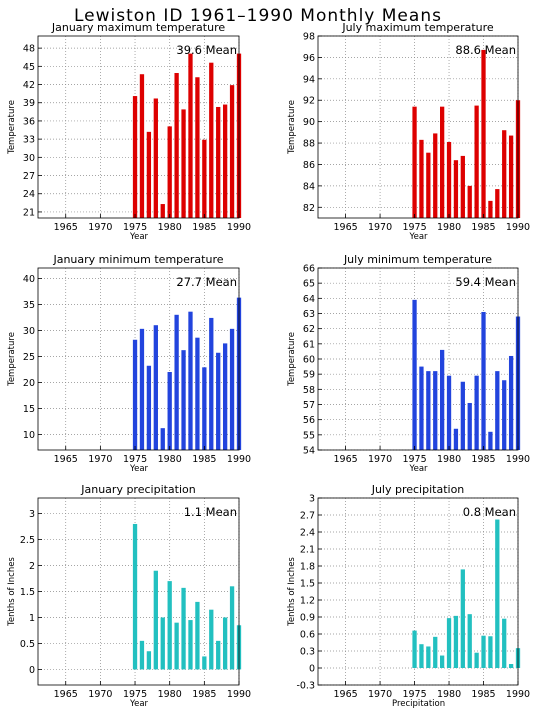 Image resolution: width=536 pixels, height=711 pixels. I want to click on bar-1977, so click(428, 657).